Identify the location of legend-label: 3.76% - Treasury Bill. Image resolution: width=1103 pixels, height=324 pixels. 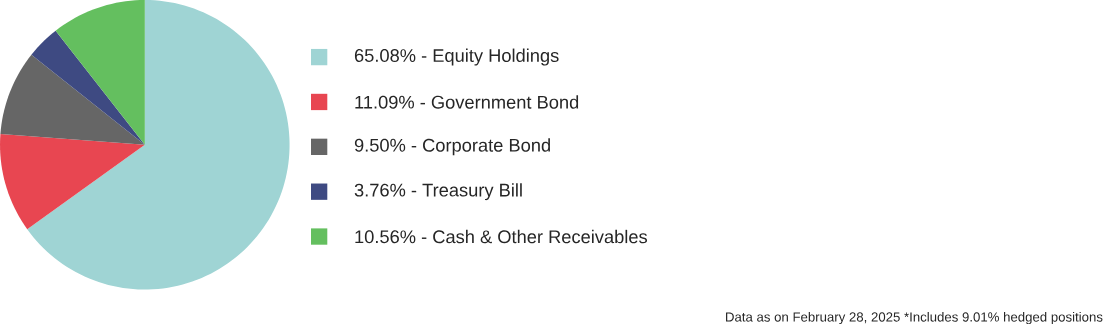
(438, 192).